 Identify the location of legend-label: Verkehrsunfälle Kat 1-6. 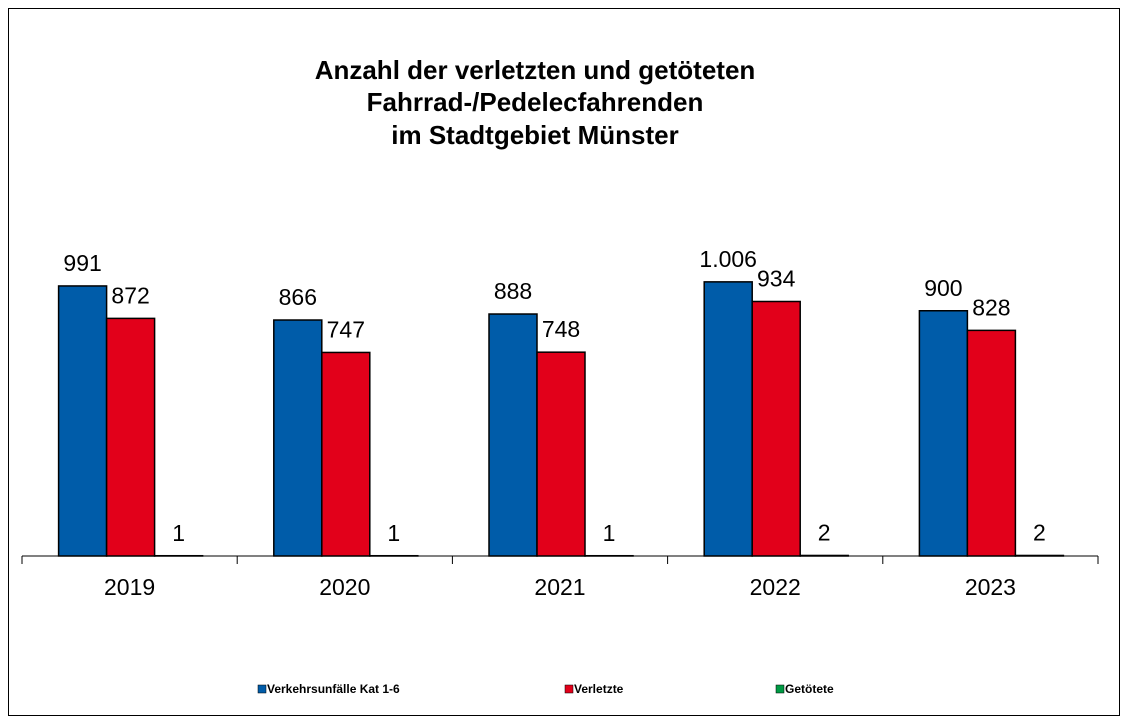
(333, 689).